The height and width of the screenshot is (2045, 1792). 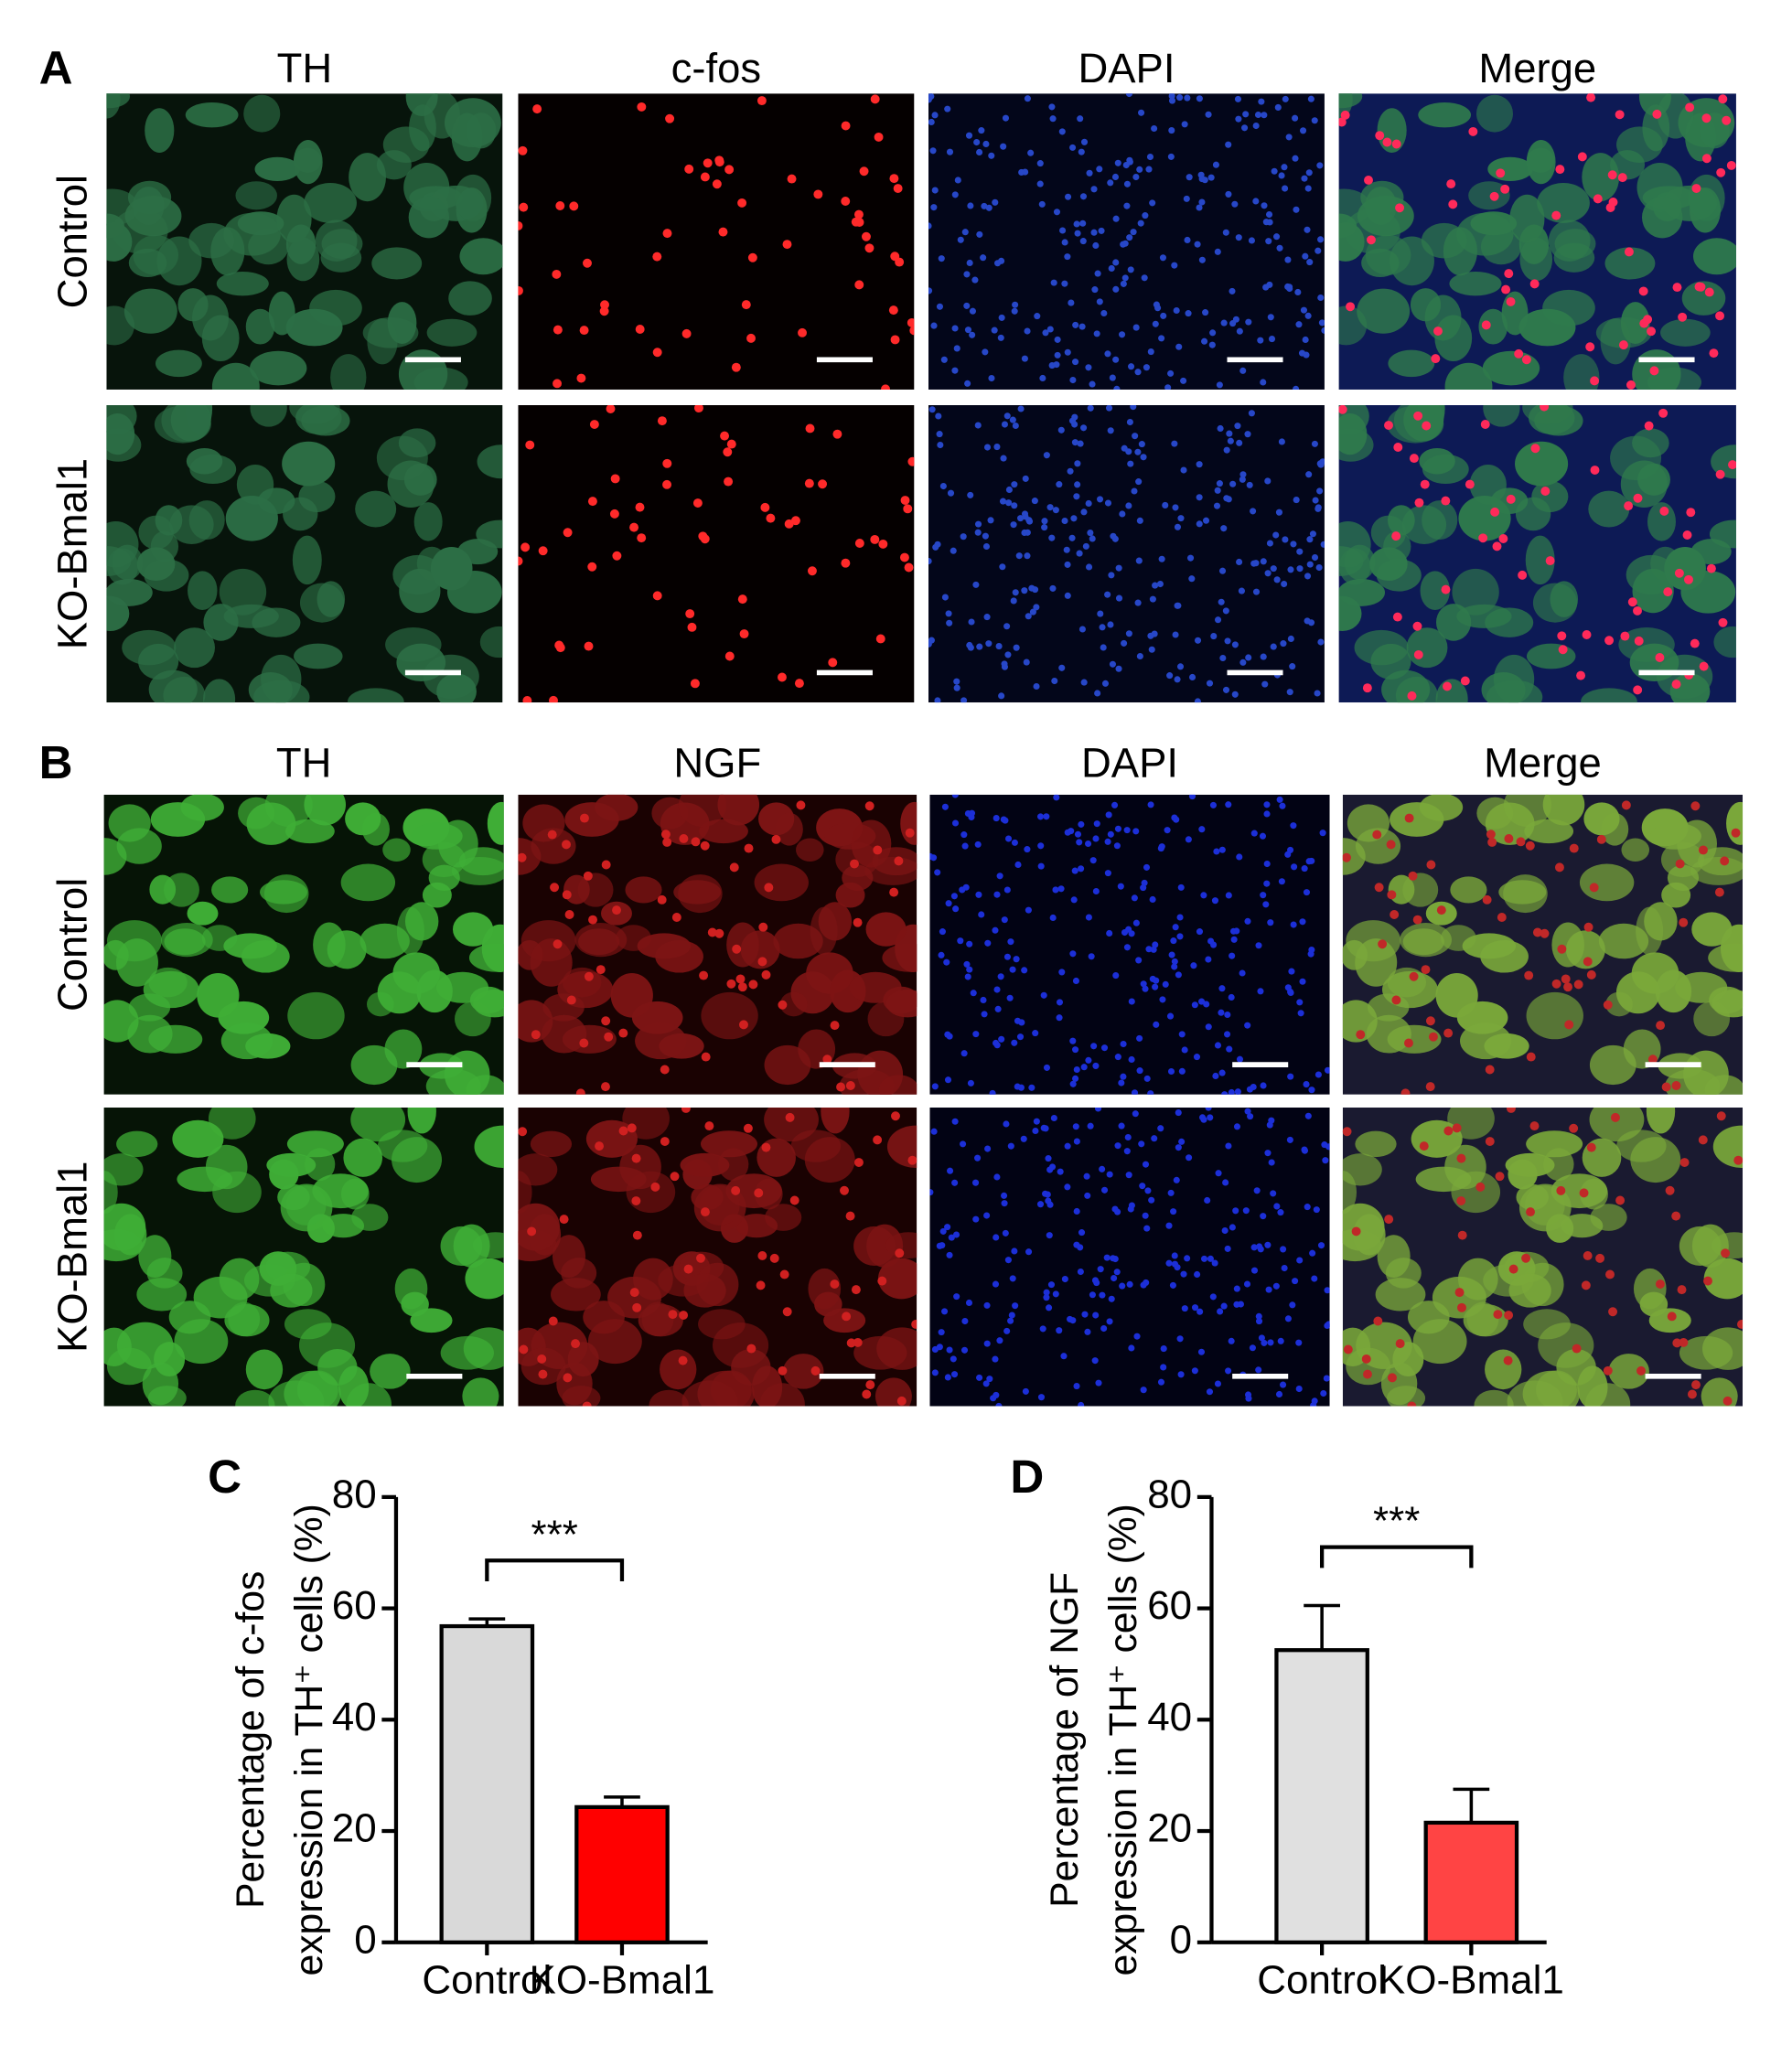 What do you see at coordinates (56, 762) in the screenshot?
I see `panel-label: B` at bounding box center [56, 762].